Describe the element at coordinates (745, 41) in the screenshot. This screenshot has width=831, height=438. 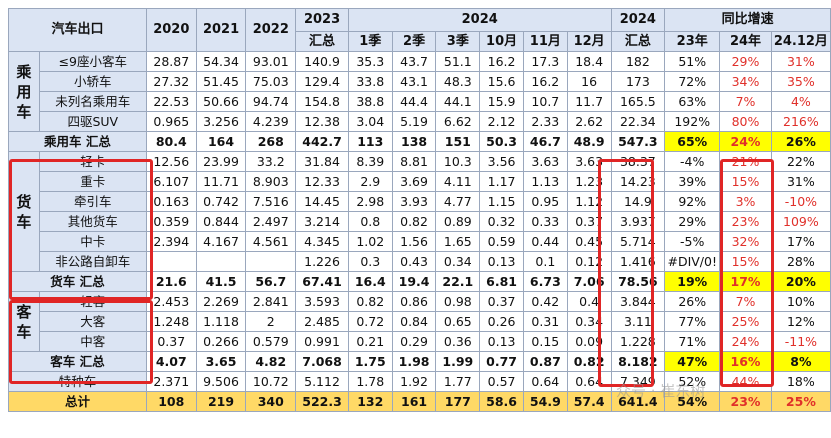
I see `header-growth-24: 24年` at that location.